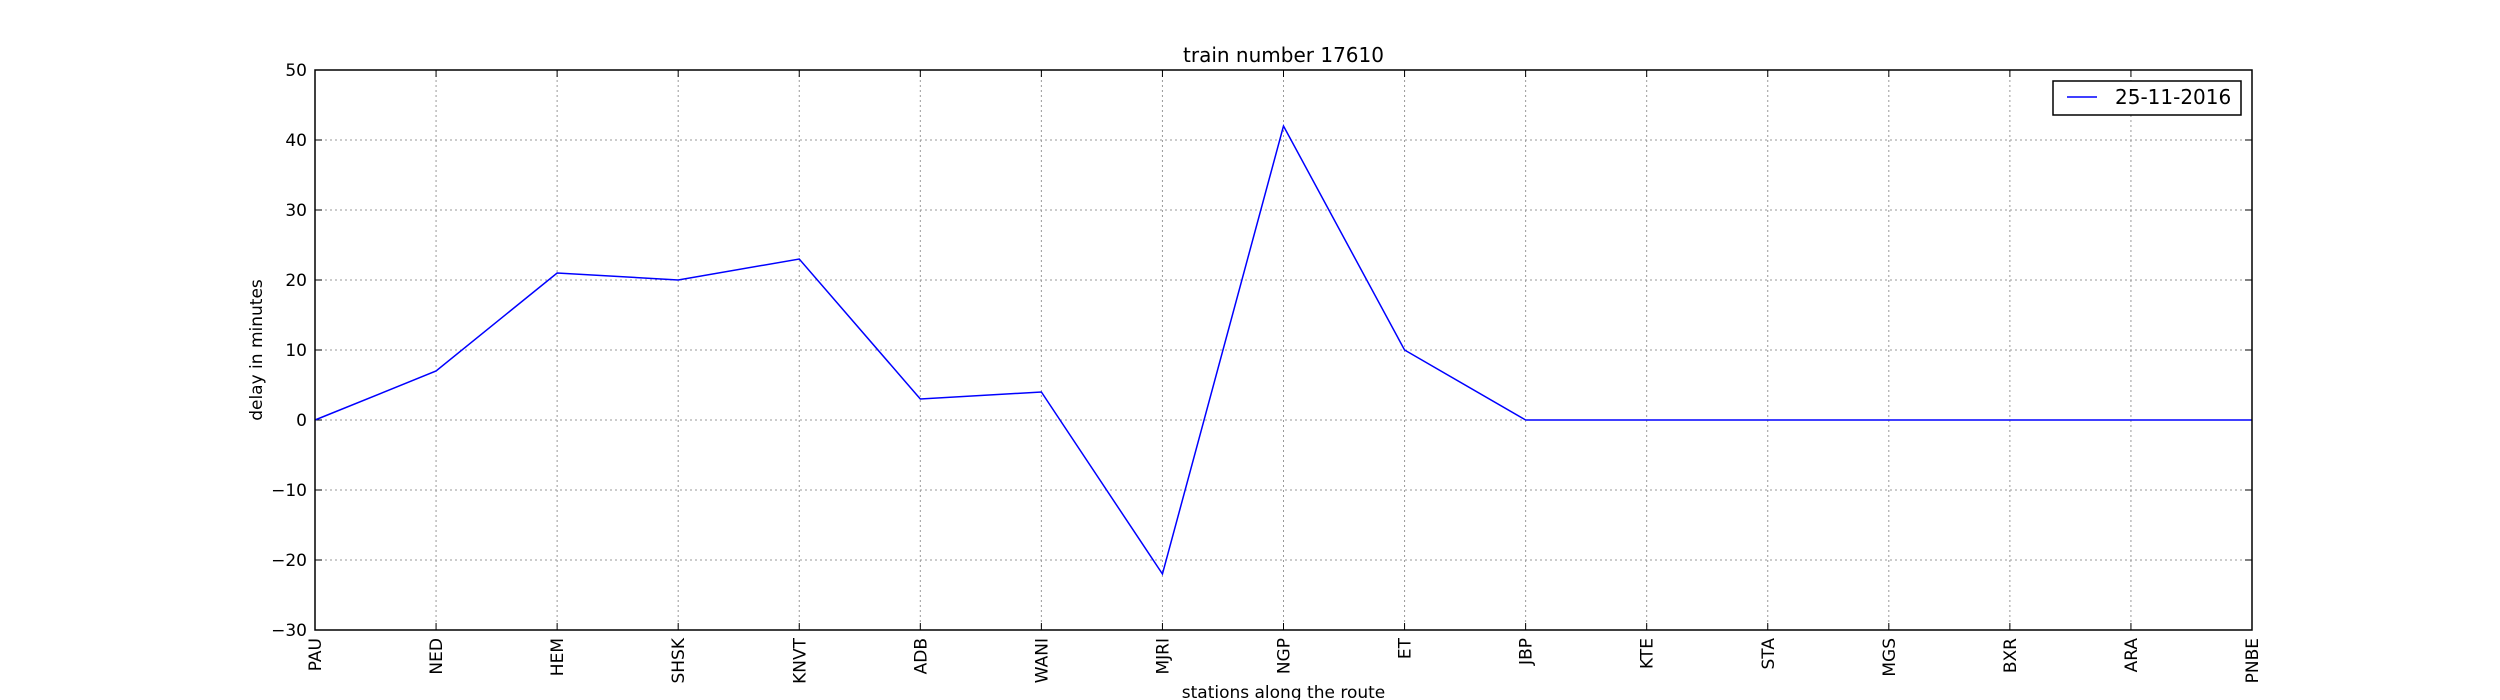 This screenshot has height=700, width=2500. Describe the element at coordinates (296, 141) in the screenshot. I see `y-tick-label: 40` at that location.